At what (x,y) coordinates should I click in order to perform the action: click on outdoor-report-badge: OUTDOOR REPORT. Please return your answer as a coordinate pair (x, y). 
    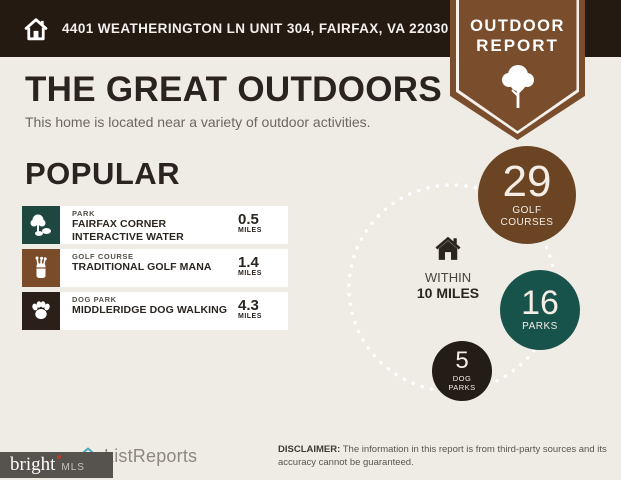
    Looking at the image, I should click on (517, 70).